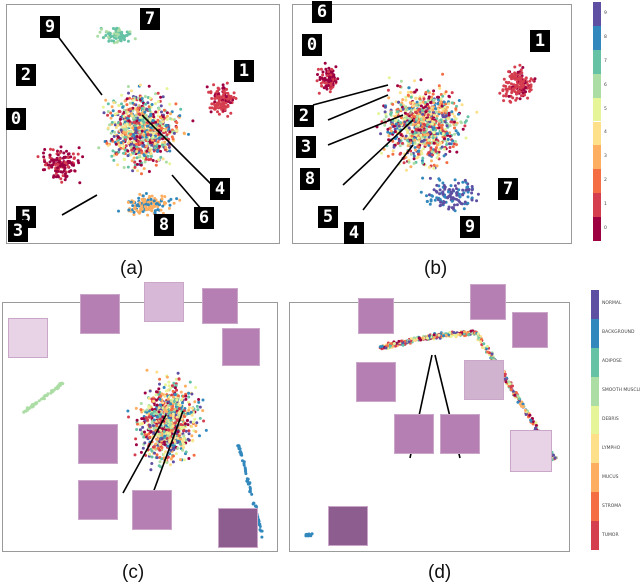 The image size is (640, 584). What do you see at coordinates (605, 109) in the screenshot?
I see `colorbar-label: 5` at bounding box center [605, 109].